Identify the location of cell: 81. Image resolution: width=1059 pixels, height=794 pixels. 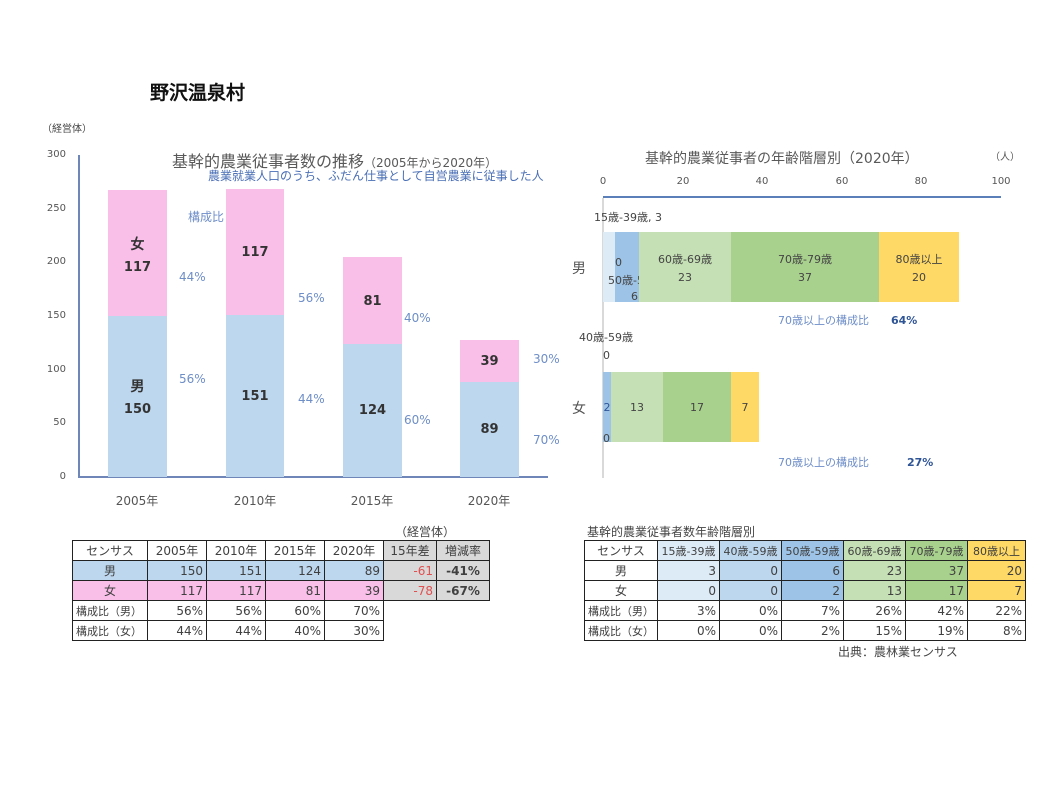
(295, 590).